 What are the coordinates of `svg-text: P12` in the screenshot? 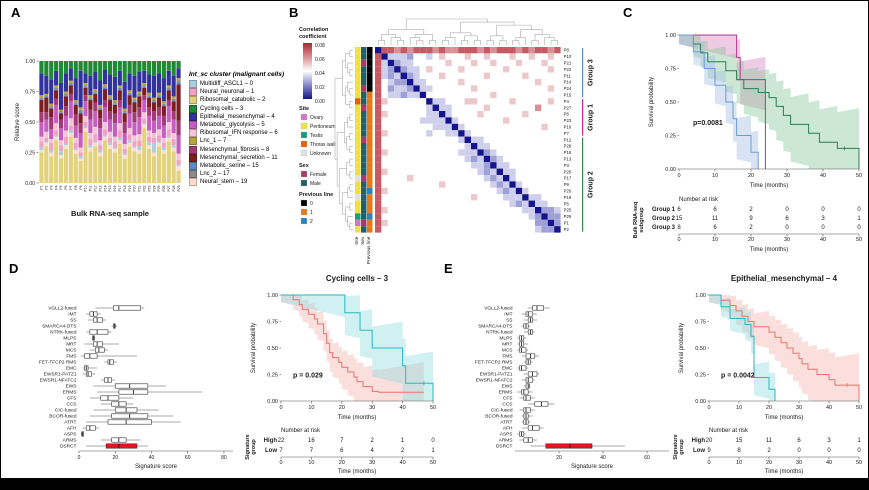 It's located at (568, 139).